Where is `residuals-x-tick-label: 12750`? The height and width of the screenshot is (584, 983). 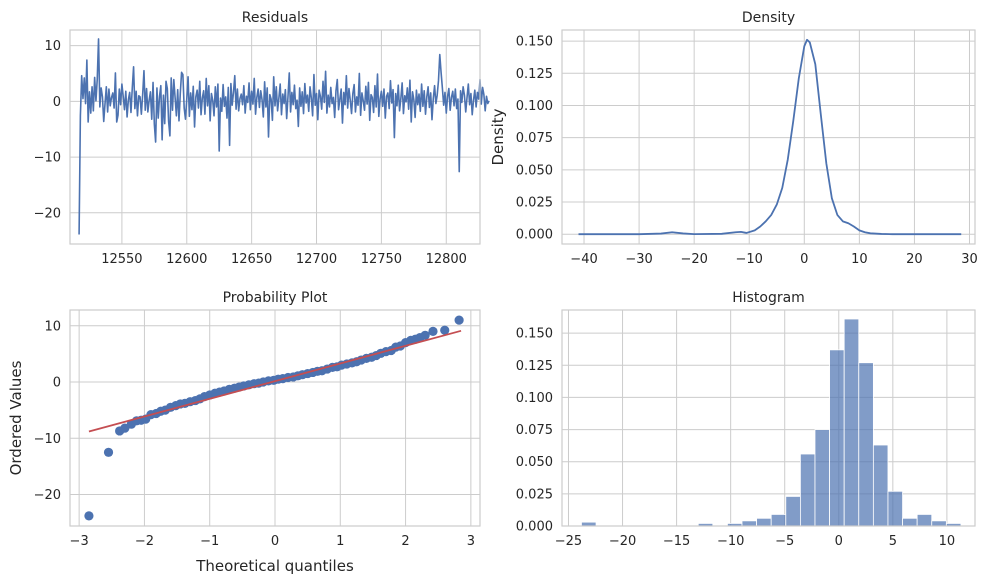
residuals-x-tick-label: 12750 is located at coordinates (381, 259).